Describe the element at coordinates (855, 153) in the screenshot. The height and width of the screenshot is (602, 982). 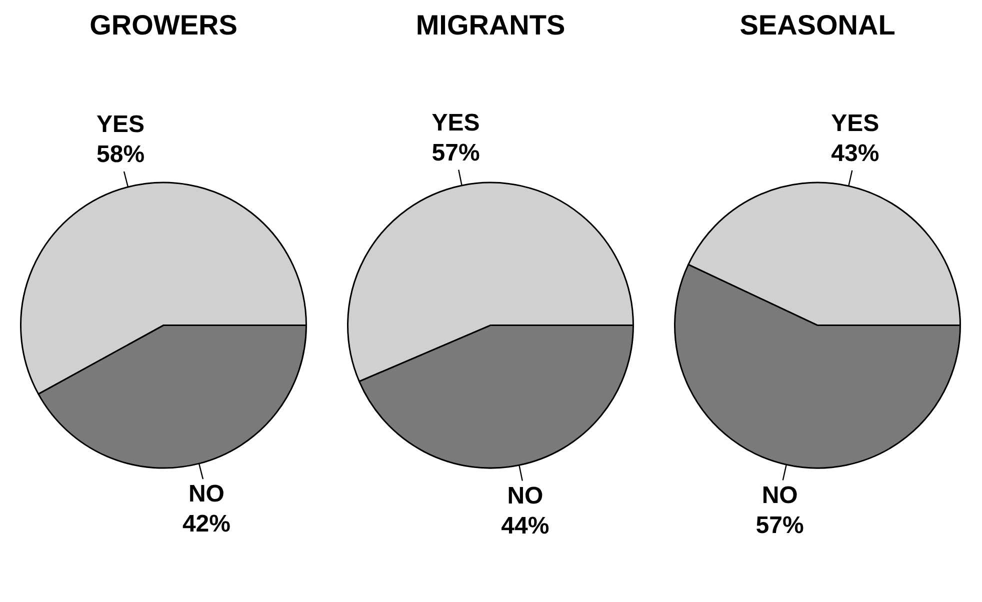
I see `data-label: 43%` at that location.